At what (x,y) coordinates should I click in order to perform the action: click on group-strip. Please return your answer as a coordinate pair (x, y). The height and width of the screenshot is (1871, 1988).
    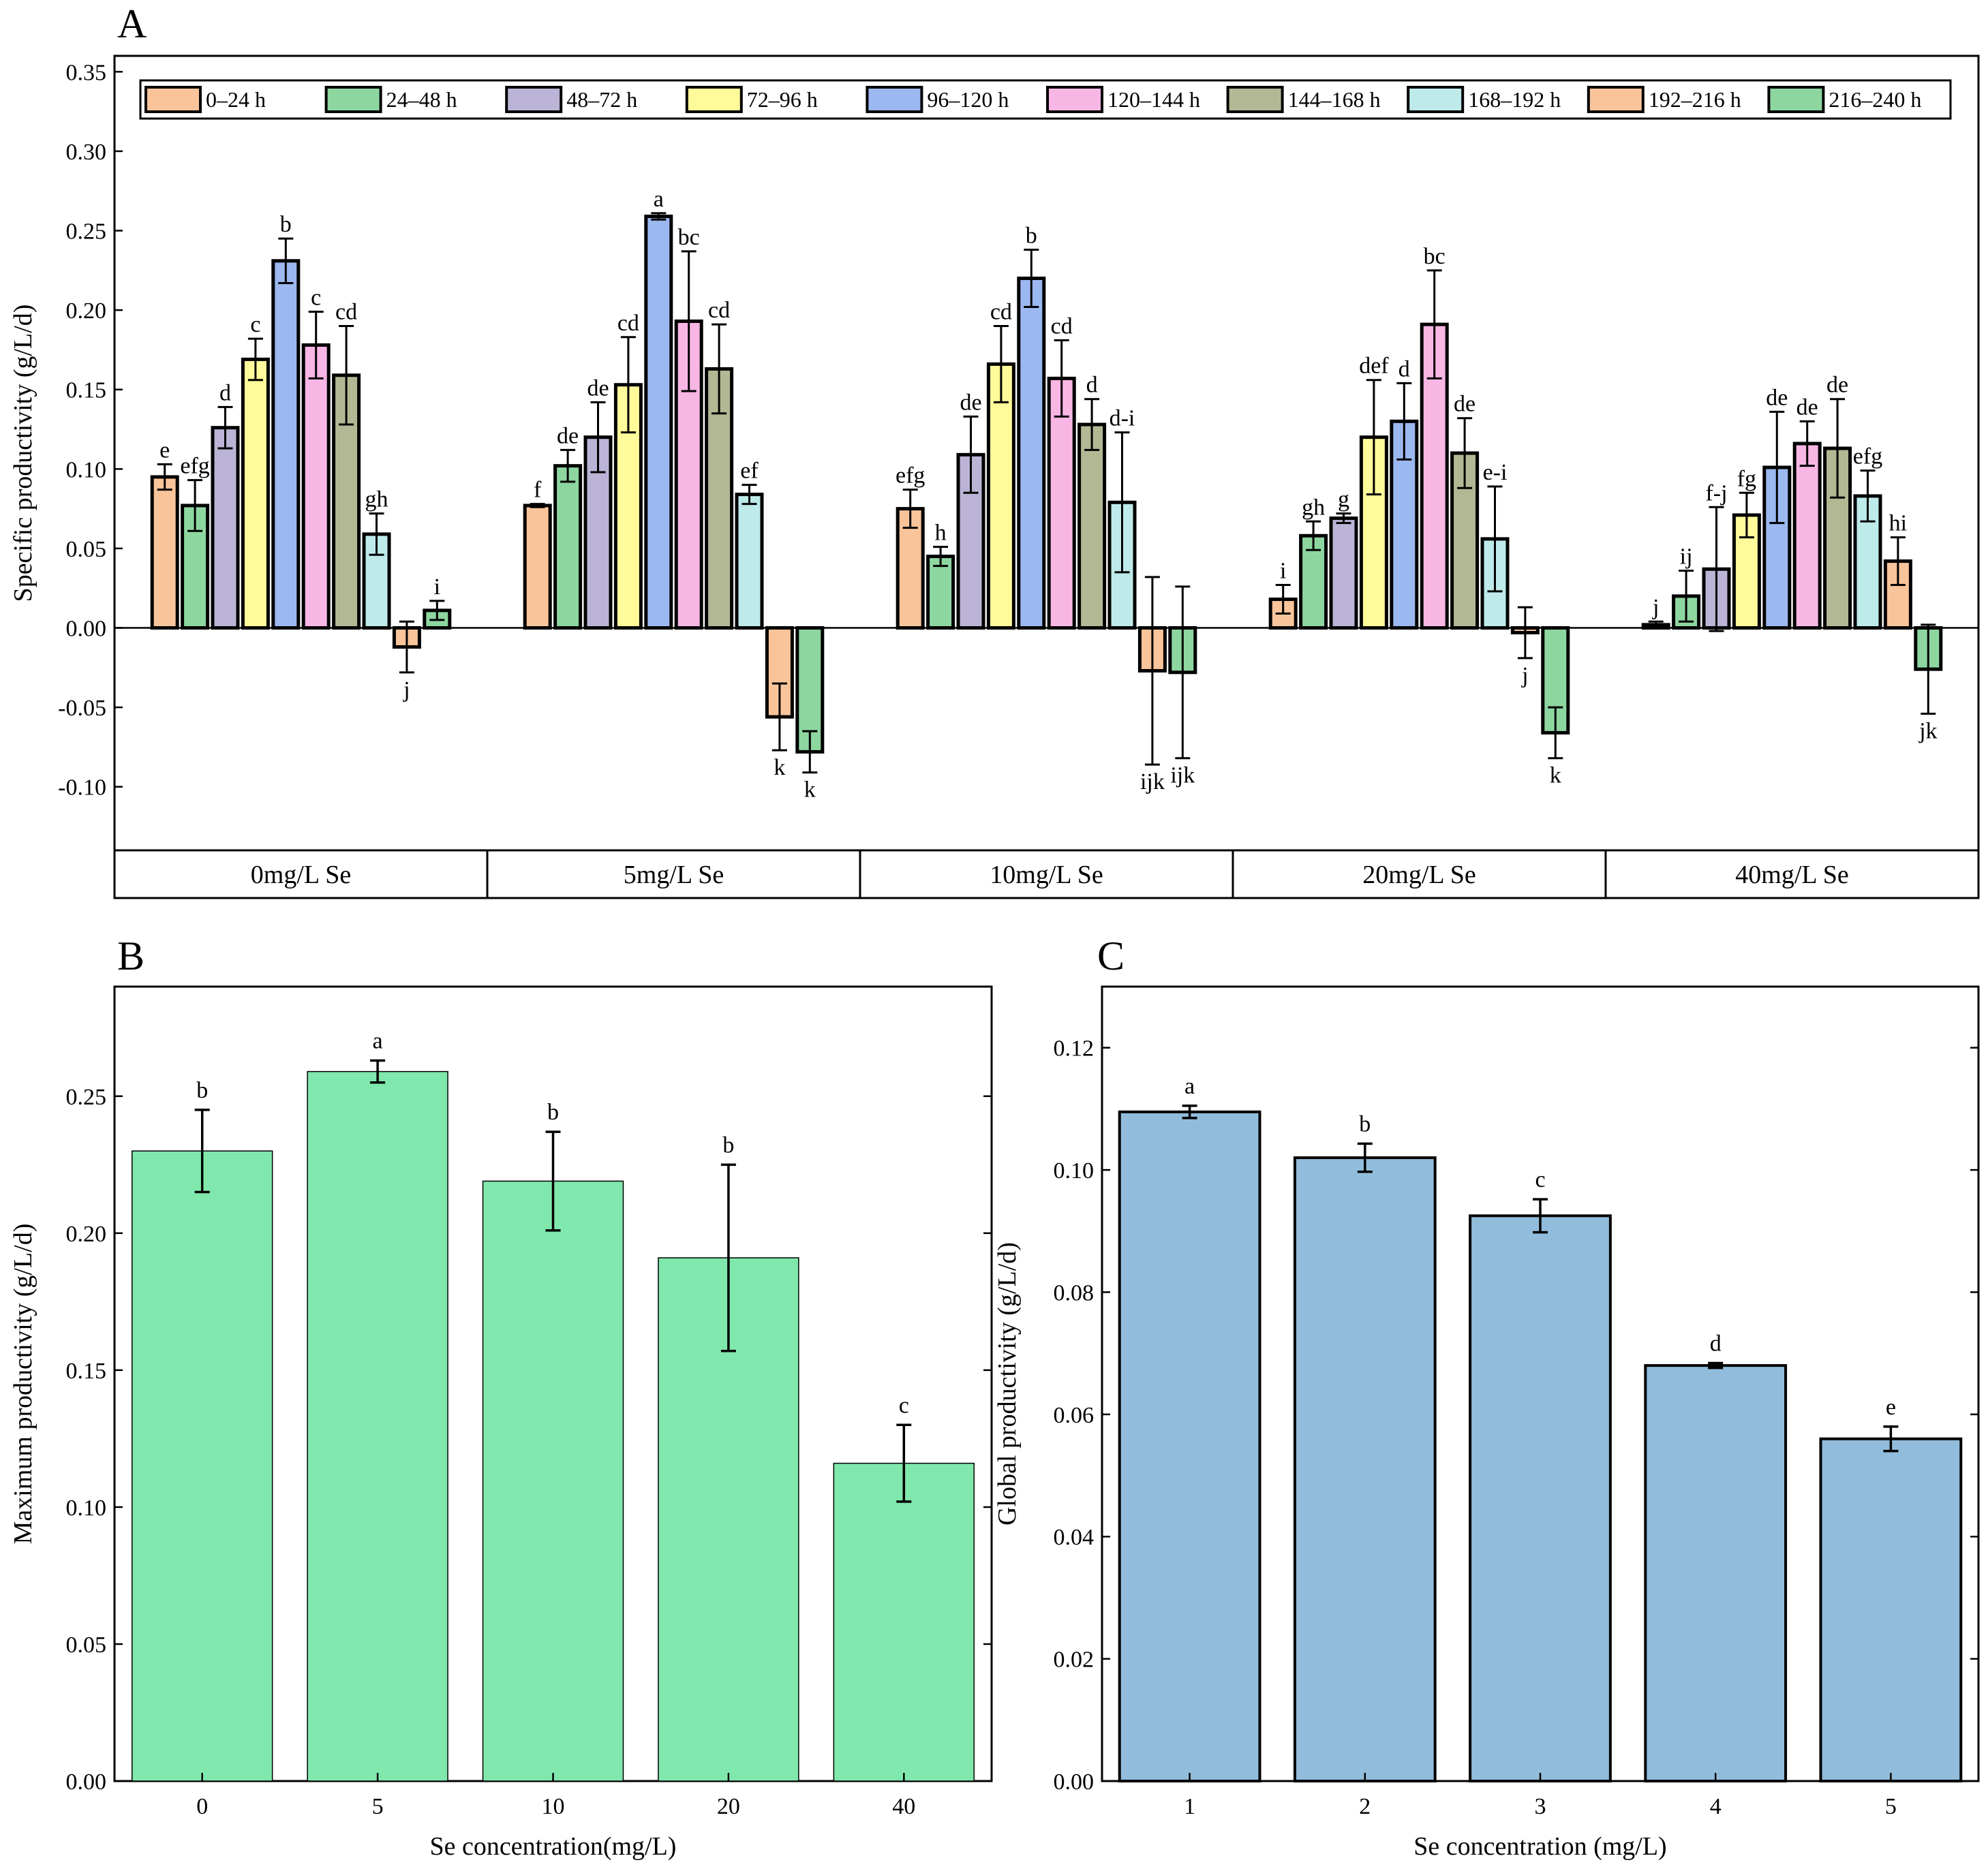
    Looking at the image, I should click on (1047, 874).